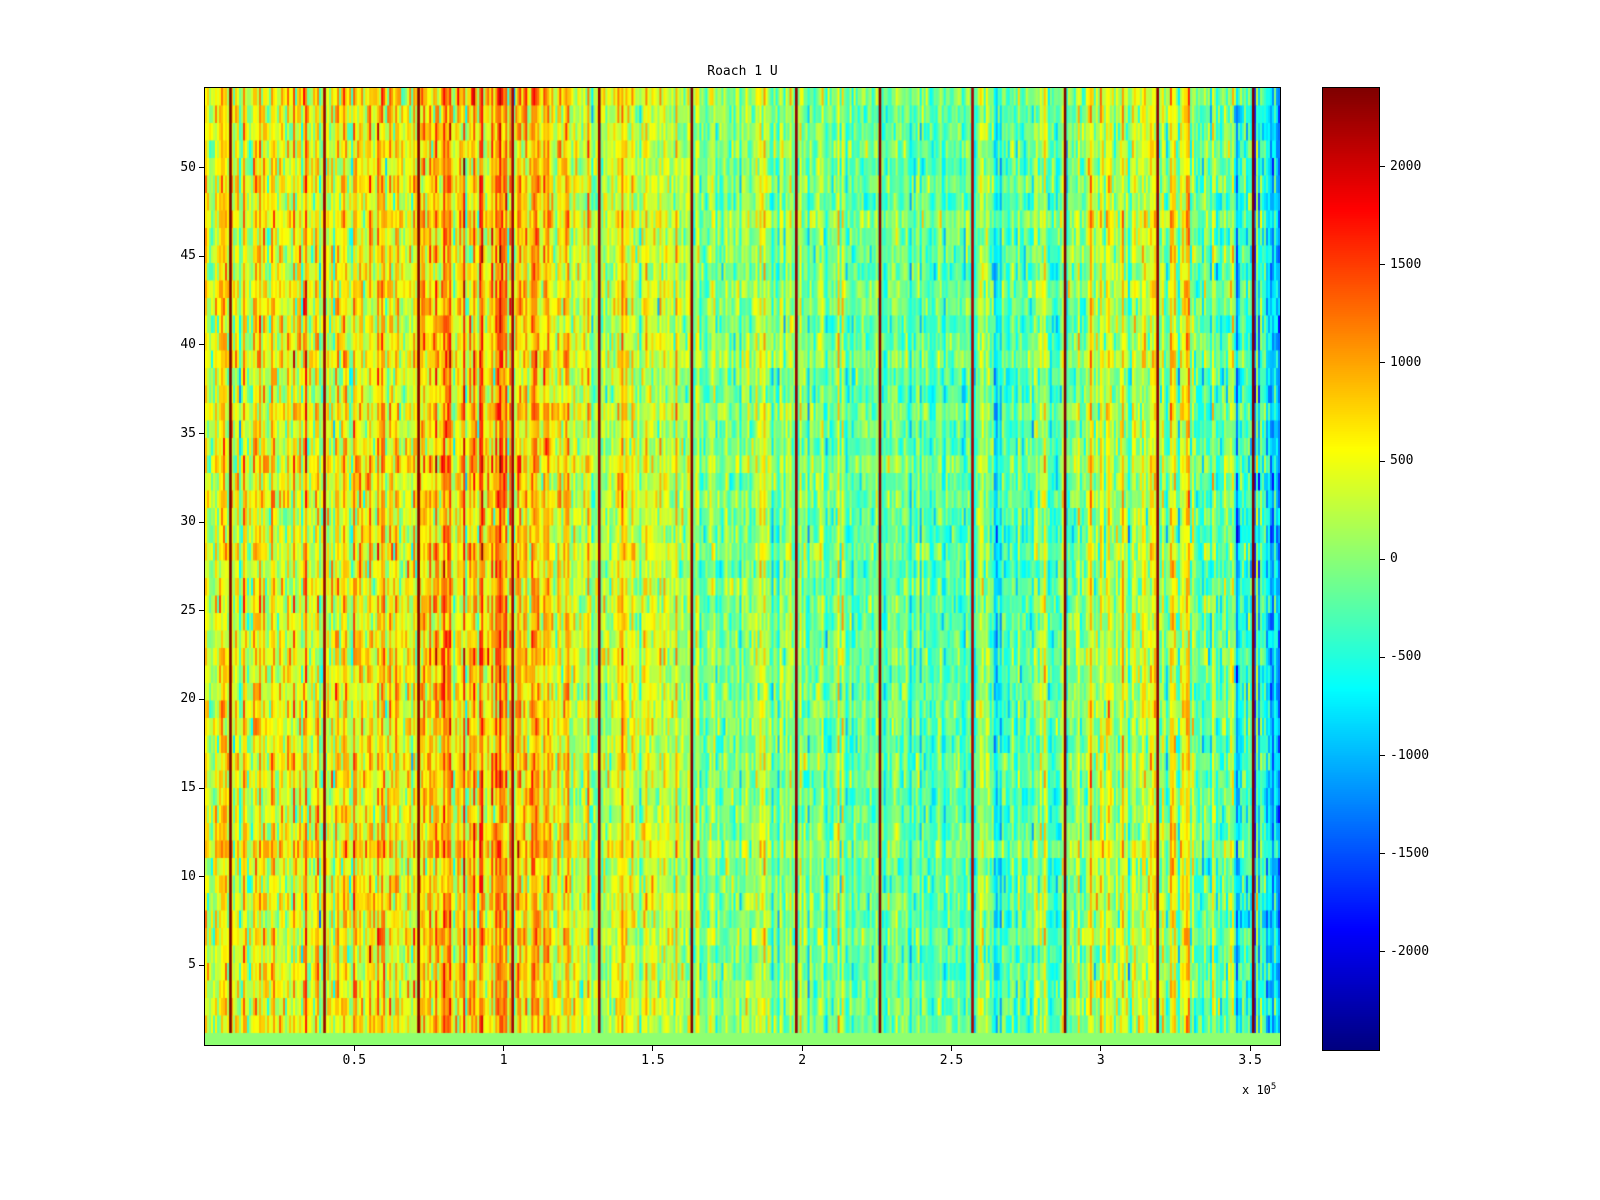 The image size is (1600, 1200). What do you see at coordinates (1410, 951) in the screenshot?
I see `colorbar-tick-label: -2000` at bounding box center [1410, 951].